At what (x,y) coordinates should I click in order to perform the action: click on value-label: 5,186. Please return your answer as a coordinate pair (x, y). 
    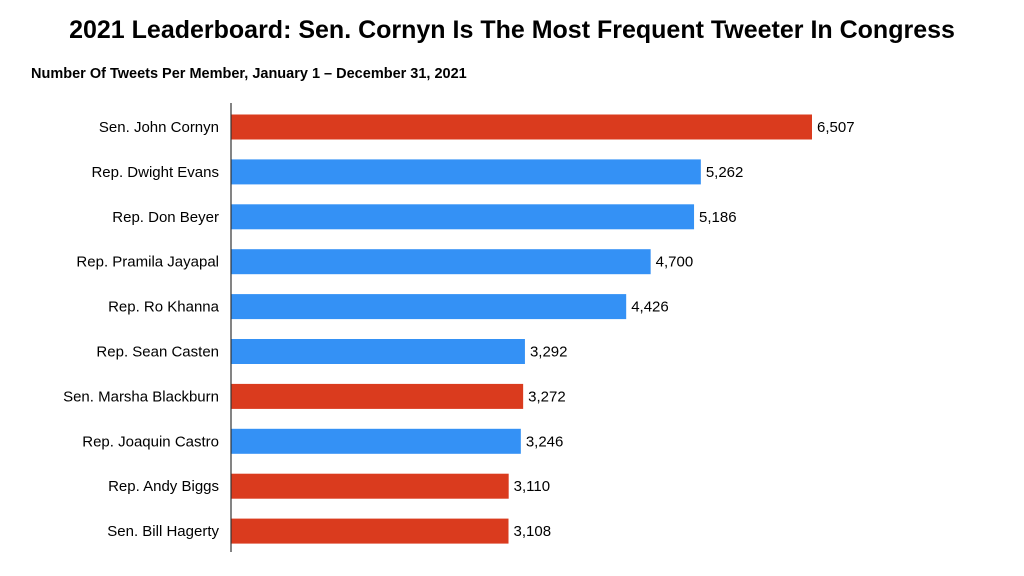
    Looking at the image, I should click on (718, 217).